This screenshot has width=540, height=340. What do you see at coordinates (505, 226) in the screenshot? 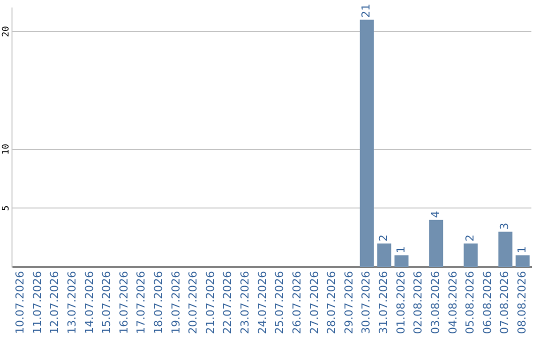
I see `data-label: 3` at bounding box center [505, 226].